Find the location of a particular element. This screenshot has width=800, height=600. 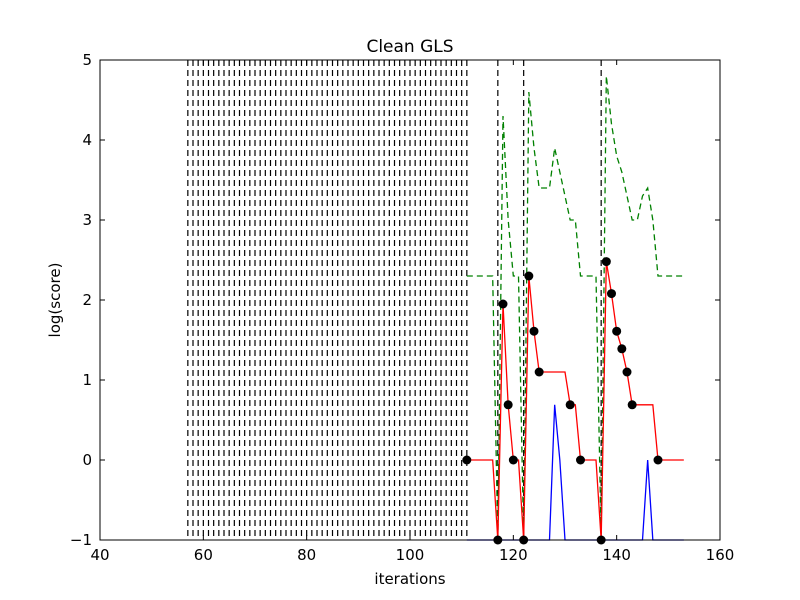

y-axis-label: log(score) is located at coordinates (55, 300).